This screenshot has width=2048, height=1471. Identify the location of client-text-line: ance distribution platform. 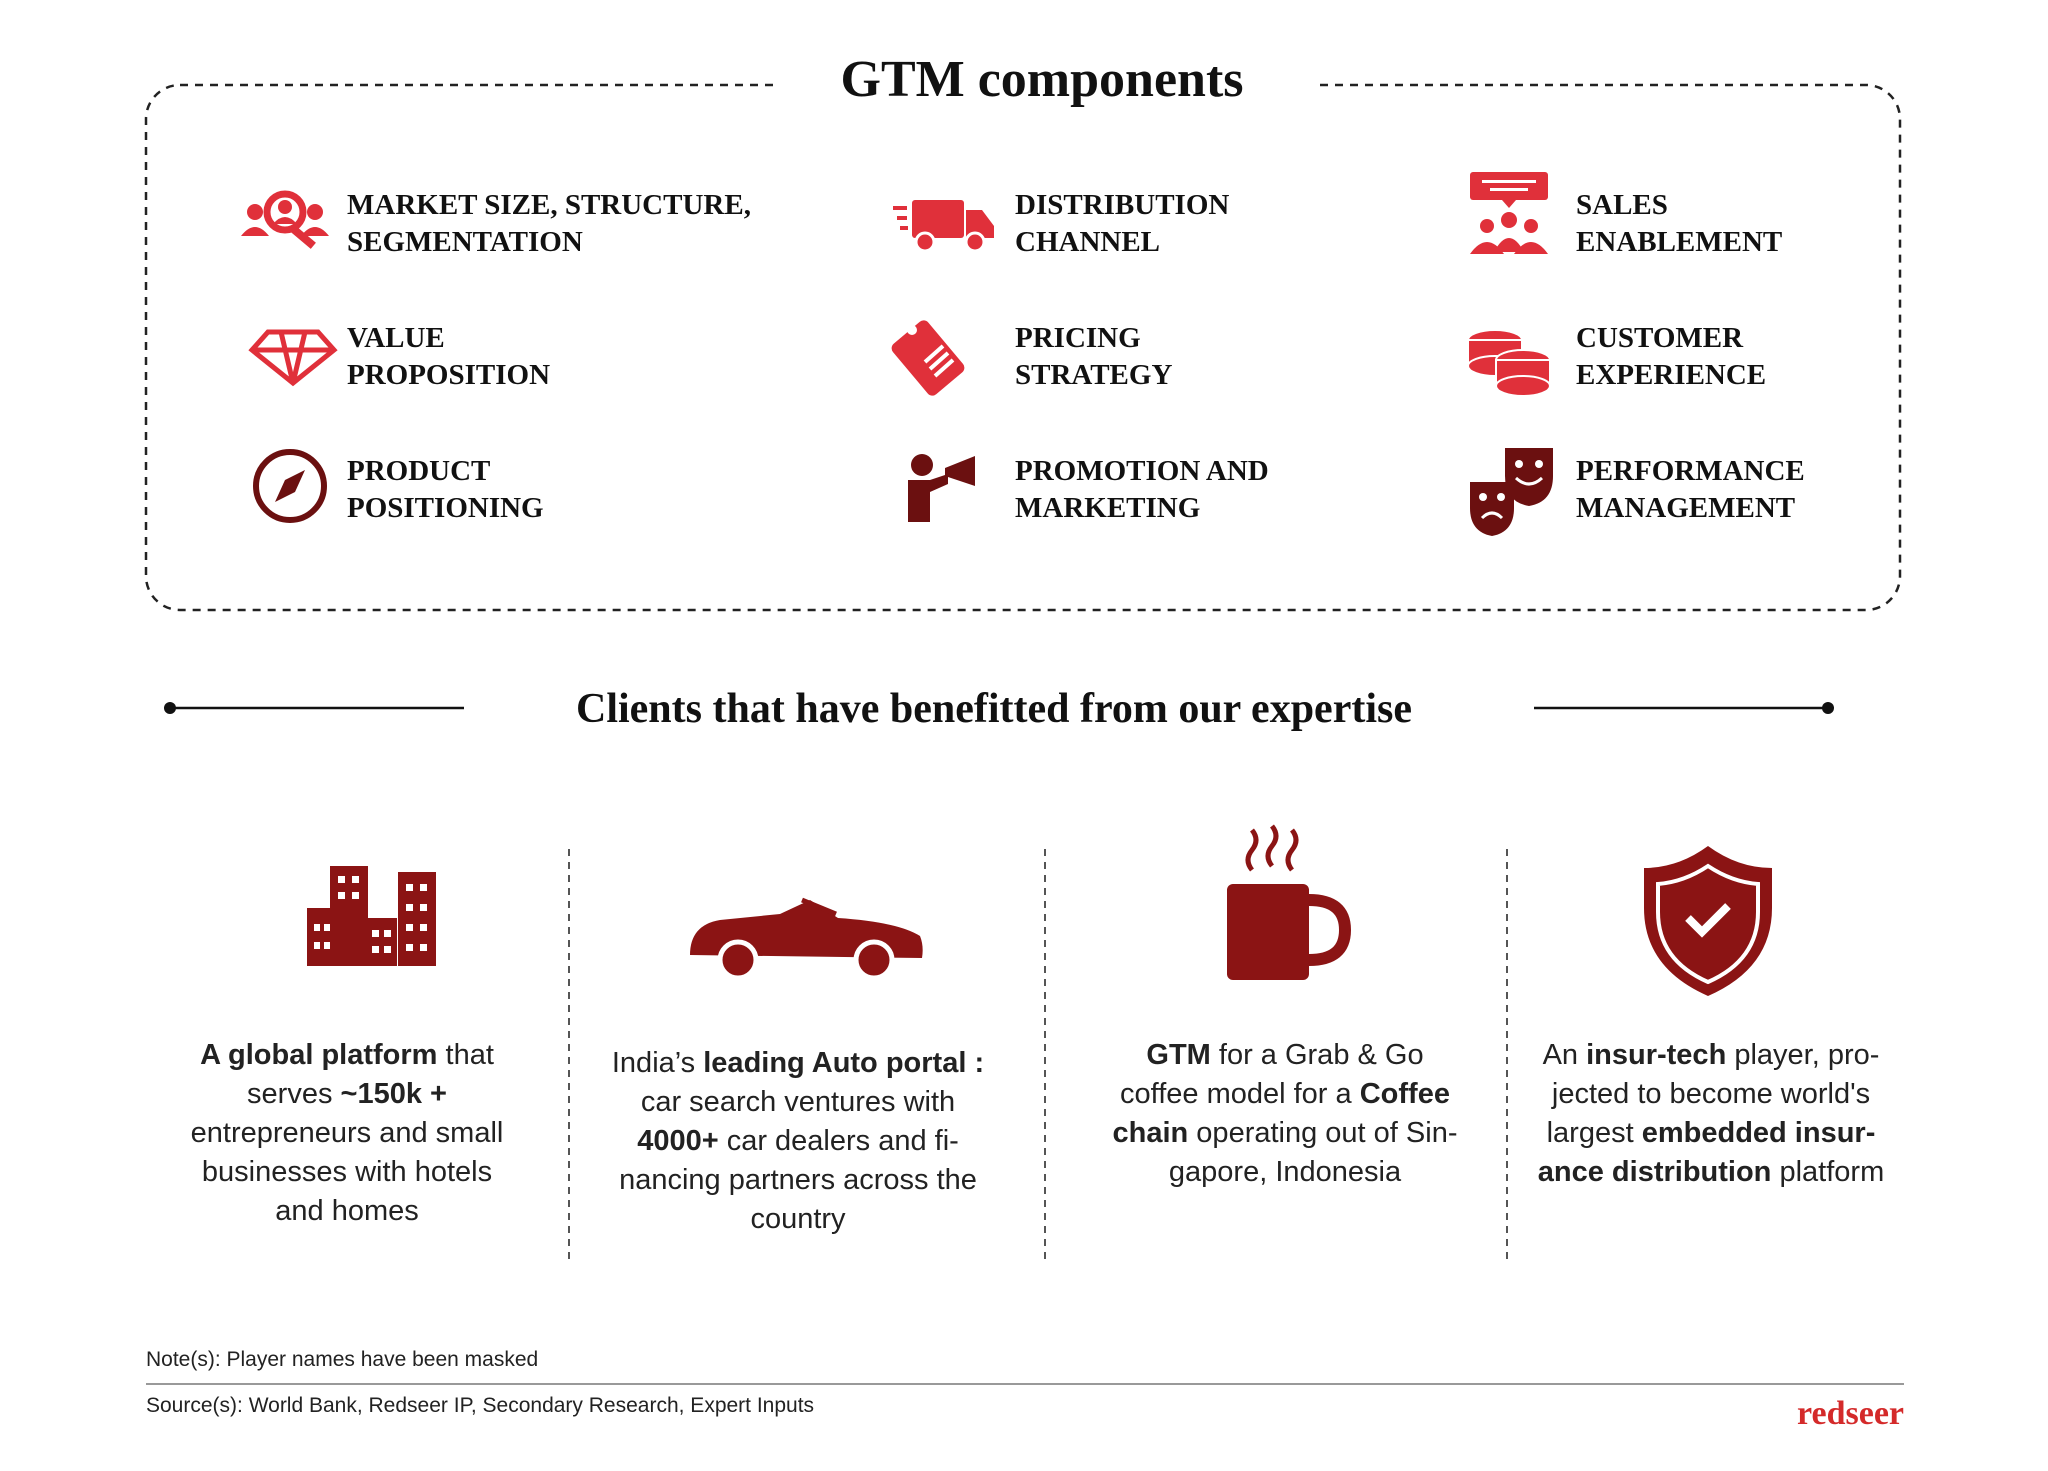
(1711, 1172).